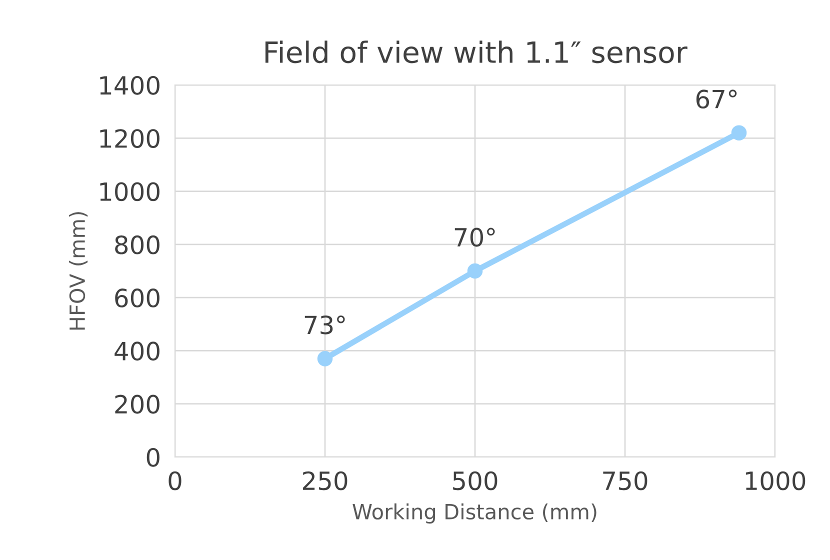  I want to click on x-tick-label: 1000, so click(776, 480).